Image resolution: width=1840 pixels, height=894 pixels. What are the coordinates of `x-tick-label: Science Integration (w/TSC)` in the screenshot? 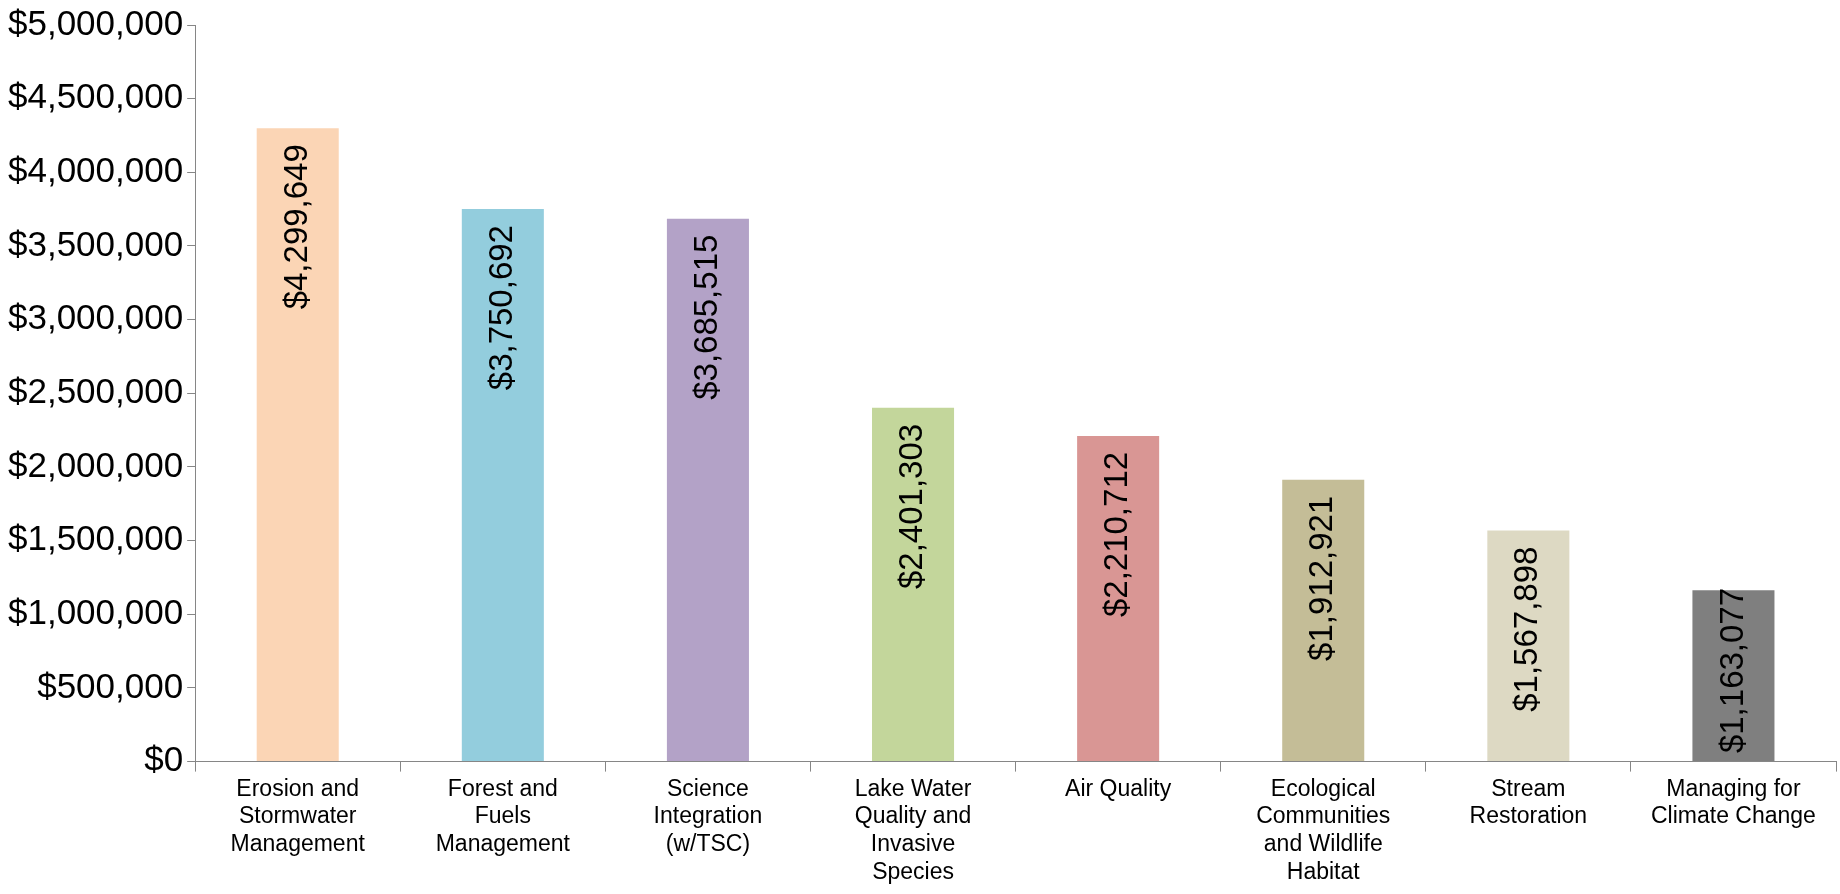 It's located at (708, 815).